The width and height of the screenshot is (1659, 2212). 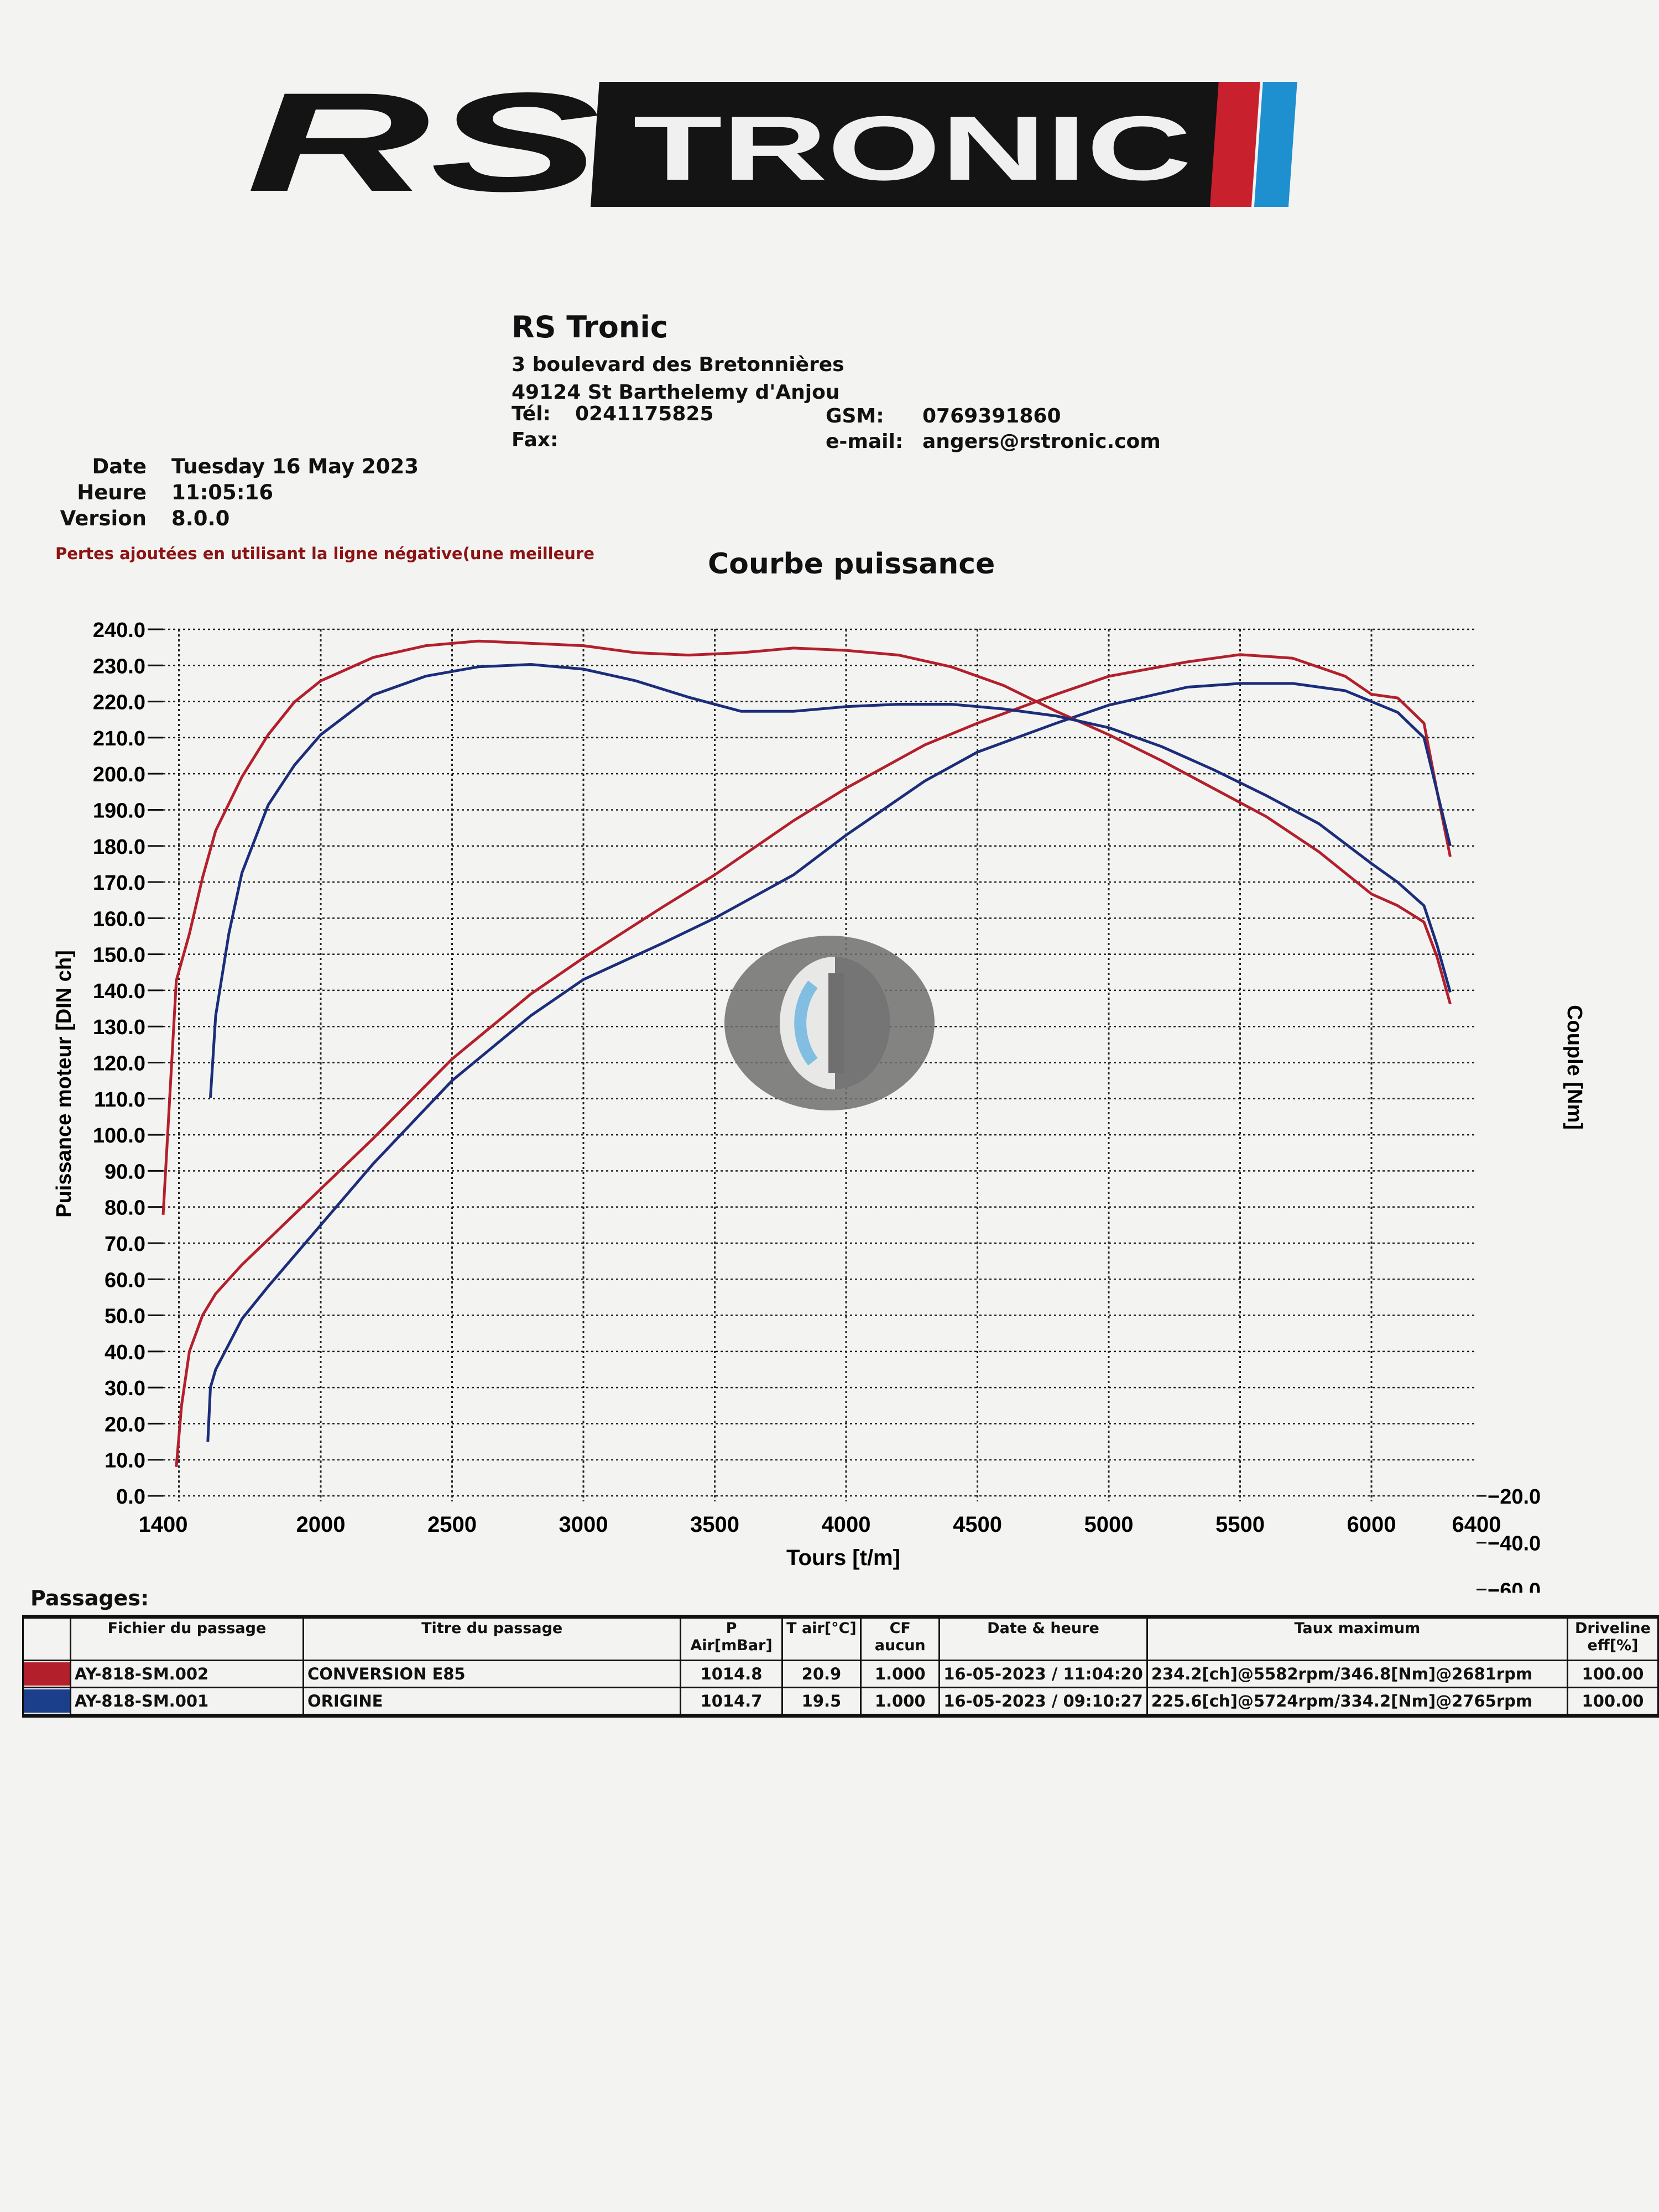 I want to click on y2-tick-label: −20.0, so click(x=1515, y=1497).